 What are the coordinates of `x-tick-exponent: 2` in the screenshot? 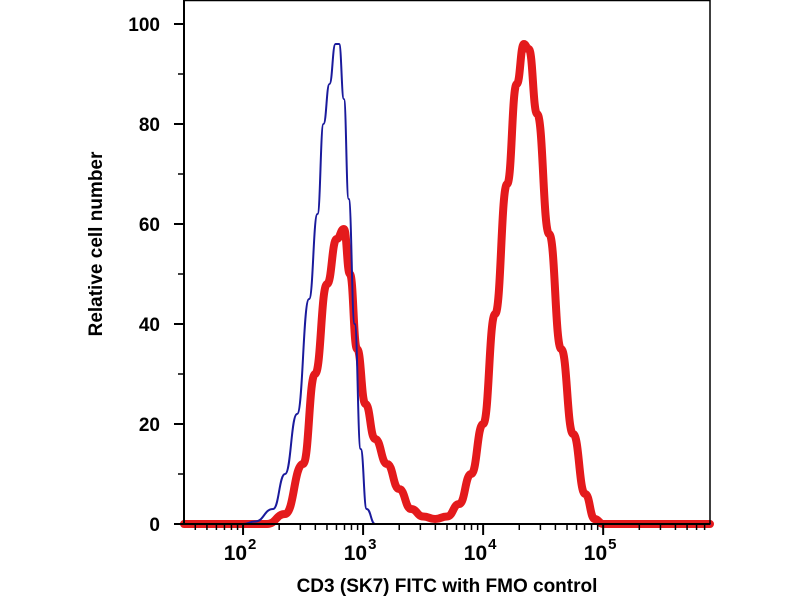 It's located at (252, 544).